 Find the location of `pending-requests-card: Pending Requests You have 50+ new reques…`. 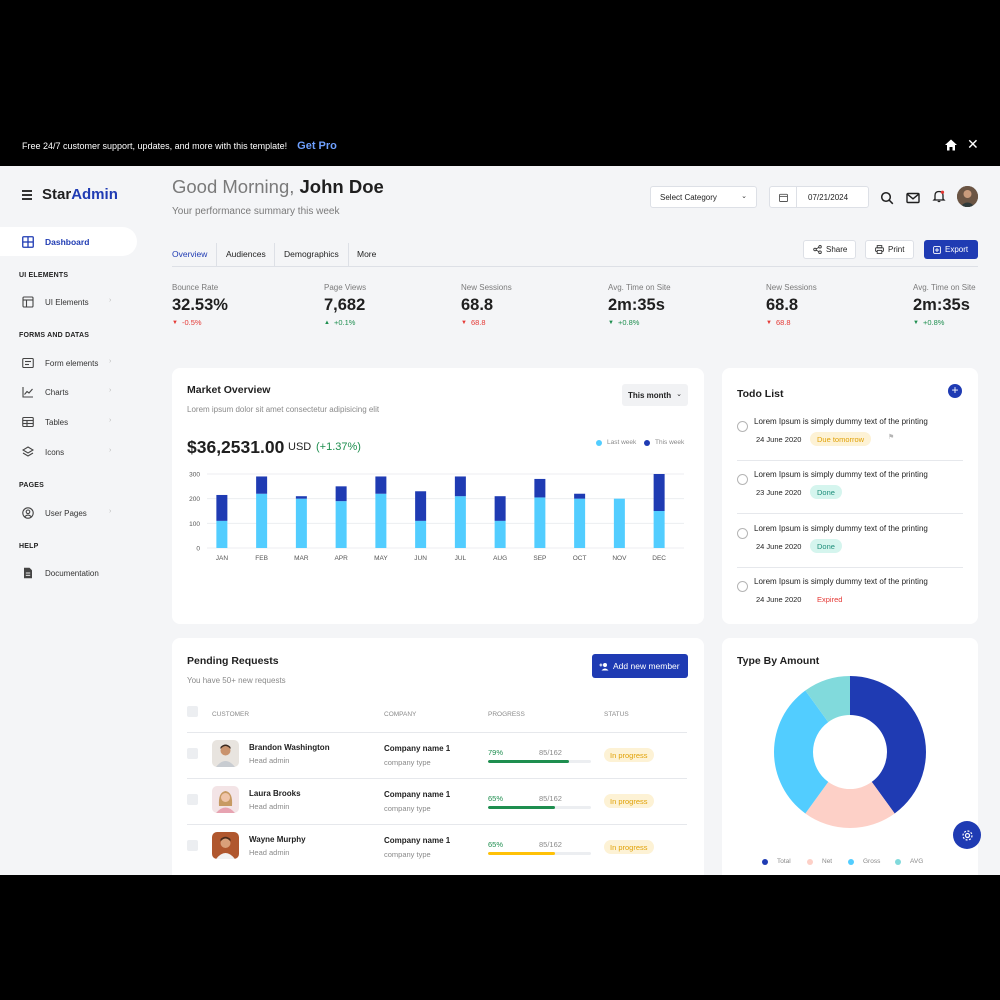

pending-requests-card: Pending Requests You have 50+ new reques… is located at coordinates (438, 756).